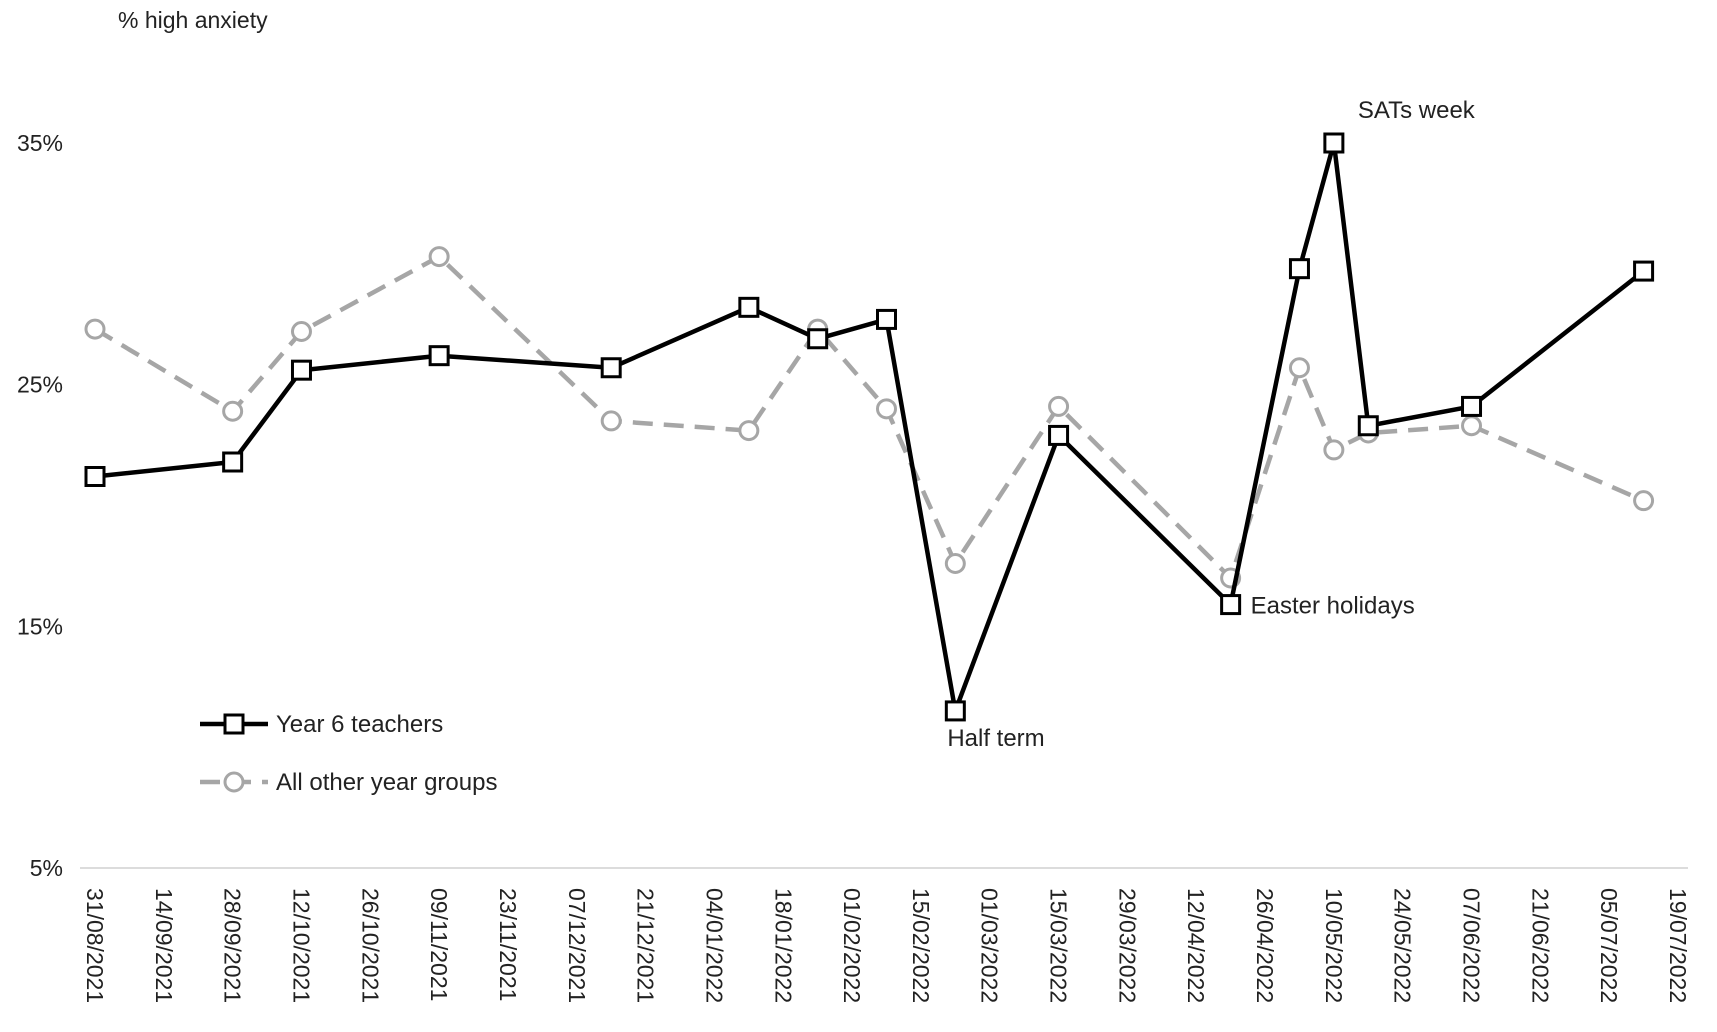  I want to click on x-tick-label: 10/05/2022, so click(1334, 945).